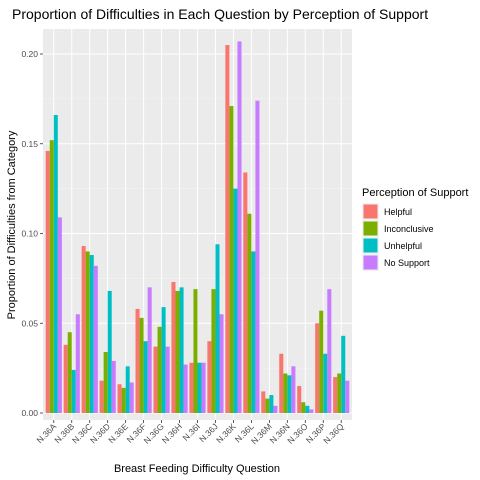 The height and width of the screenshot is (480, 480). Describe the element at coordinates (172, 433) in the screenshot. I see `x-tick-label: N.36H` at that location.